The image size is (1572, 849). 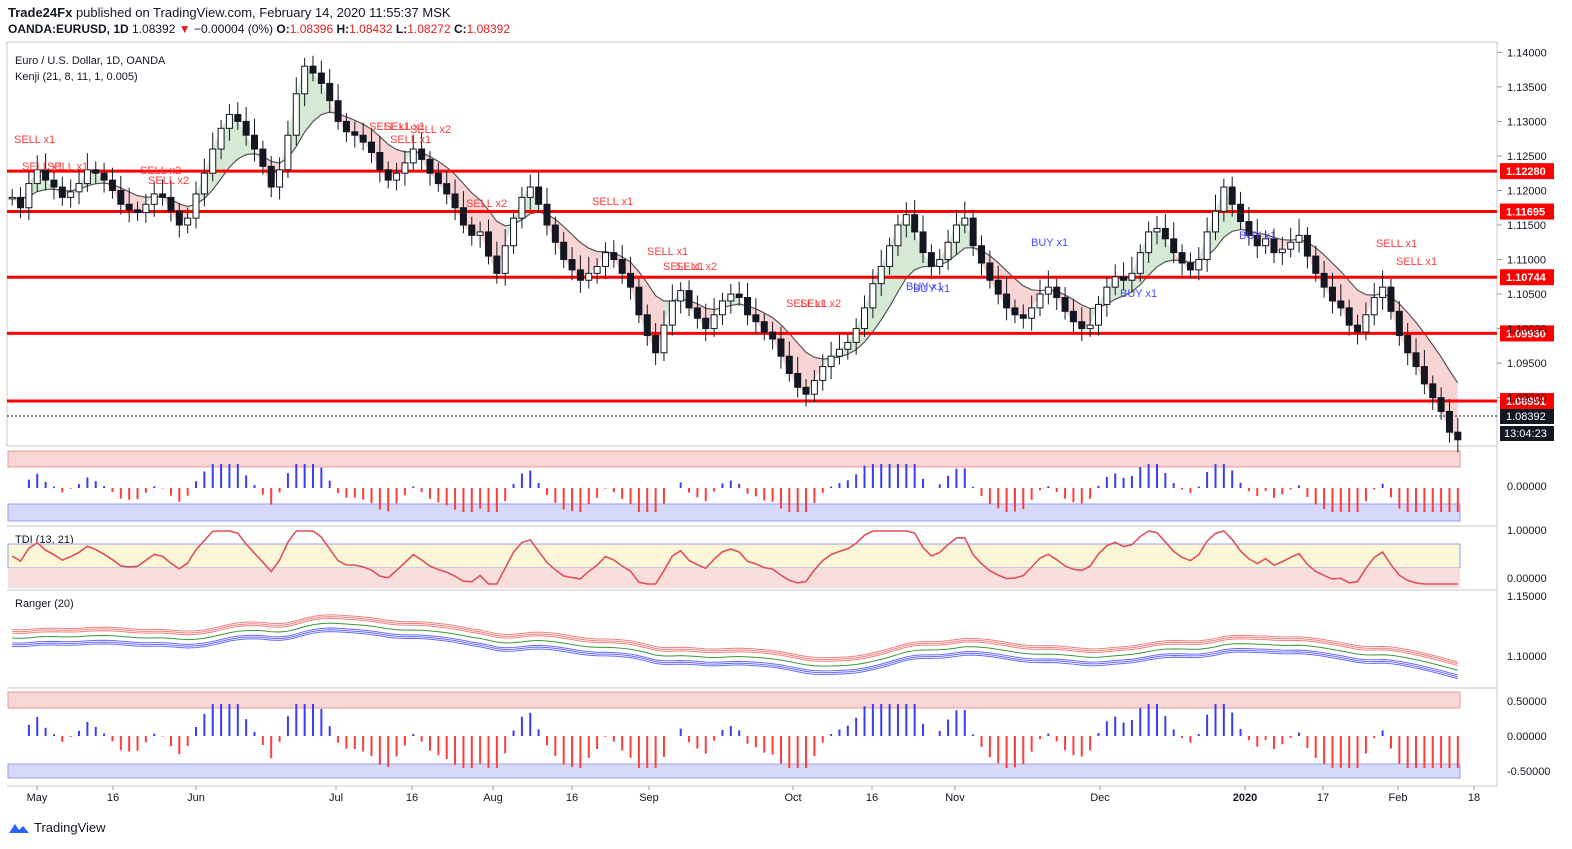 What do you see at coordinates (1527, 191) in the screenshot?
I see `y-tick-label: 1.12000` at bounding box center [1527, 191].